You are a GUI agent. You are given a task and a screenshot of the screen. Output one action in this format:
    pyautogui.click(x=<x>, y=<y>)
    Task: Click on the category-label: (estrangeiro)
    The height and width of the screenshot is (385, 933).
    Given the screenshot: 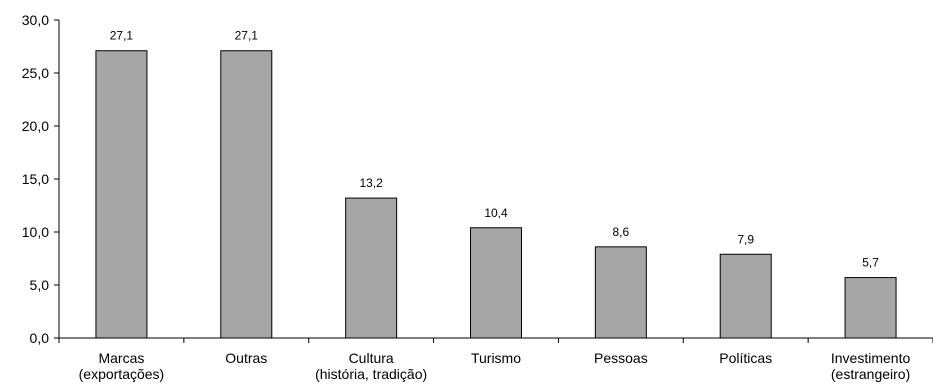 What is the action you would take?
    pyautogui.click(x=870, y=374)
    